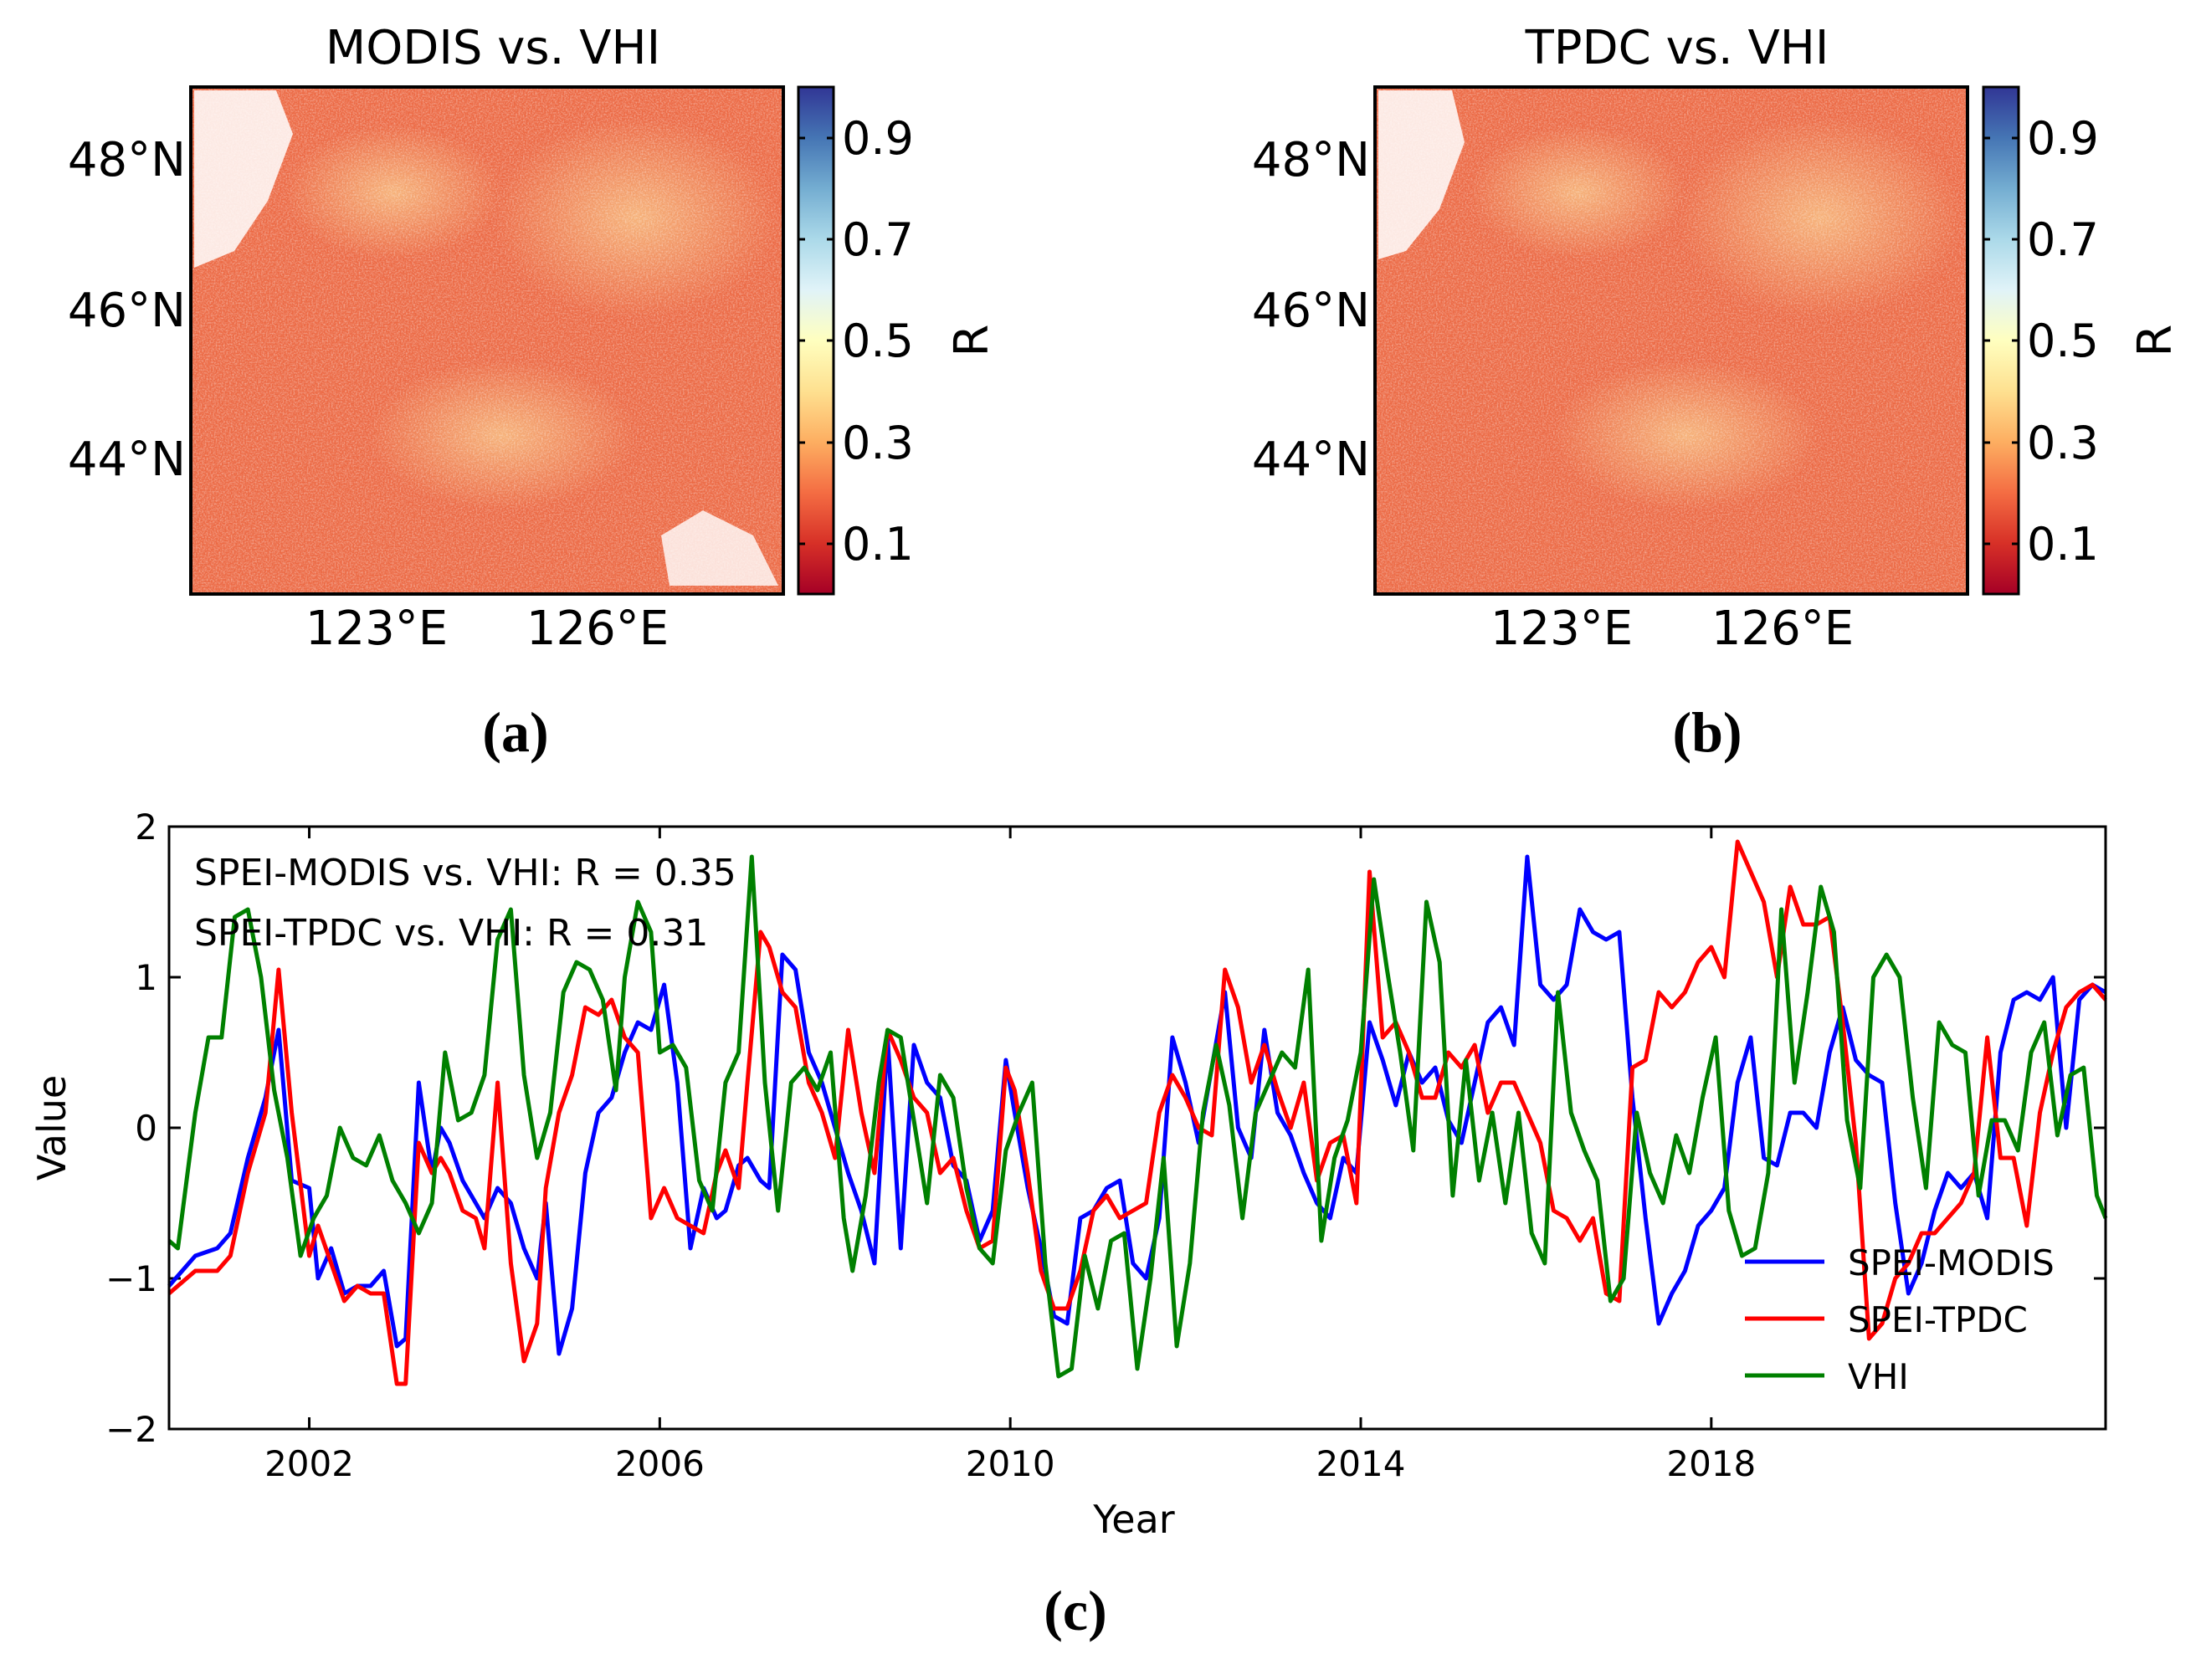 Image resolution: width=2201 pixels, height=1680 pixels. I want to click on y-tick-label: 2, so click(146, 827).